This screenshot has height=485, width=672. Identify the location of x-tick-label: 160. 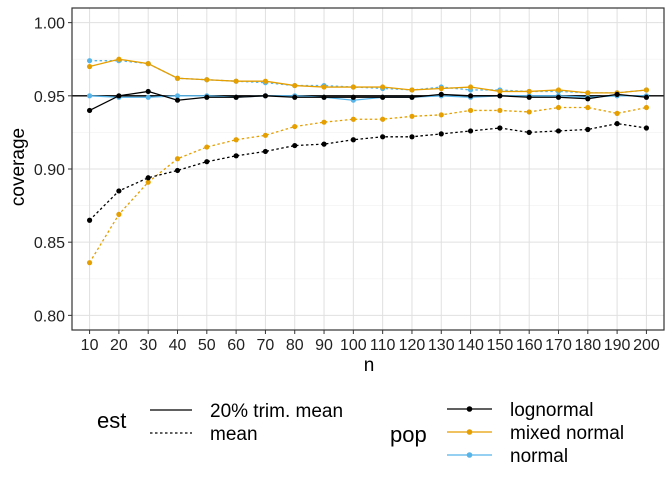
(529, 345).